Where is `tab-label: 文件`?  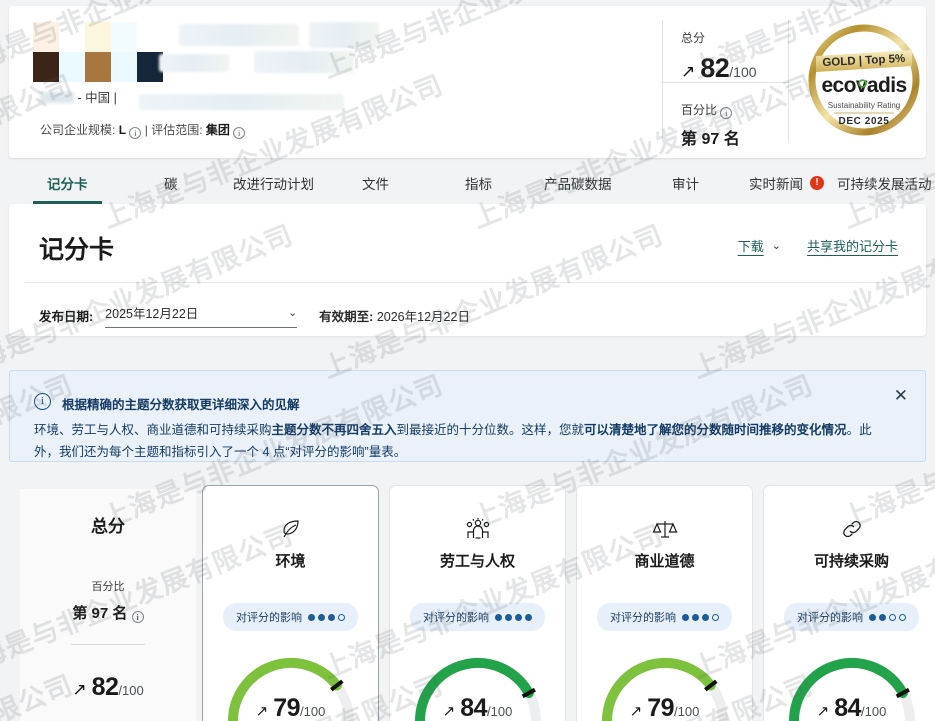
tab-label: 文件 is located at coordinates (375, 184).